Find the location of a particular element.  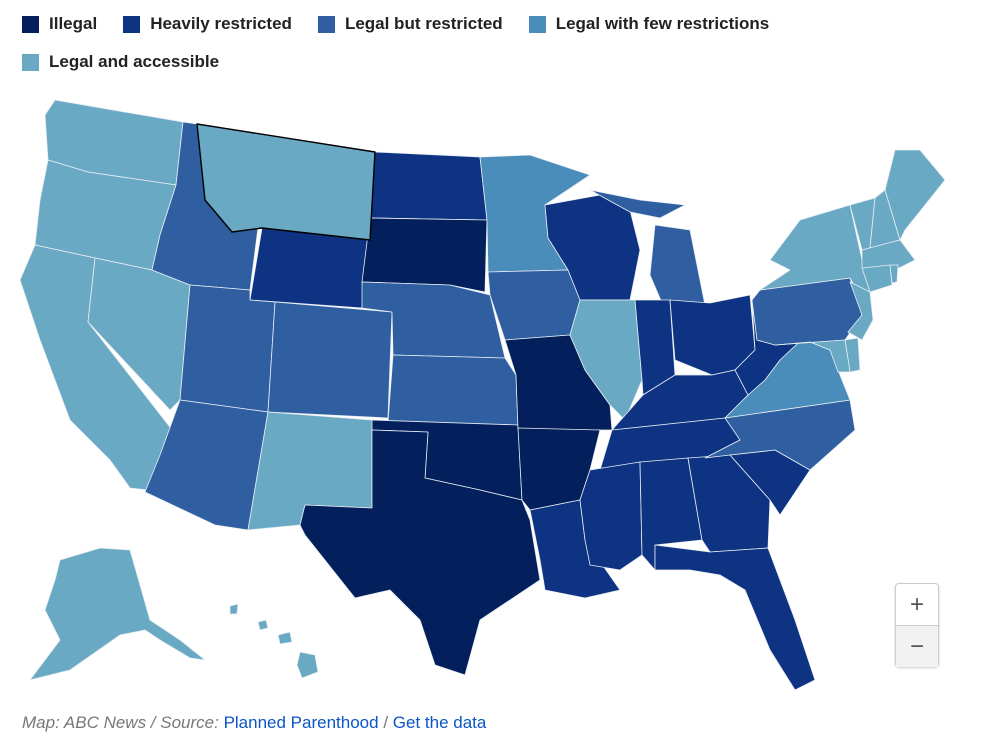

legend-item-illegal: Illegal is located at coordinates (59, 24).